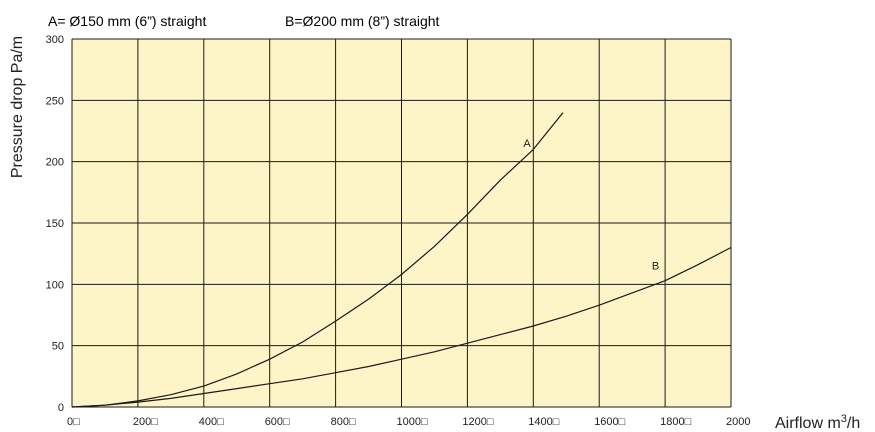 The width and height of the screenshot is (875, 432). I want to click on x-tick-label: 0□, so click(73, 422).